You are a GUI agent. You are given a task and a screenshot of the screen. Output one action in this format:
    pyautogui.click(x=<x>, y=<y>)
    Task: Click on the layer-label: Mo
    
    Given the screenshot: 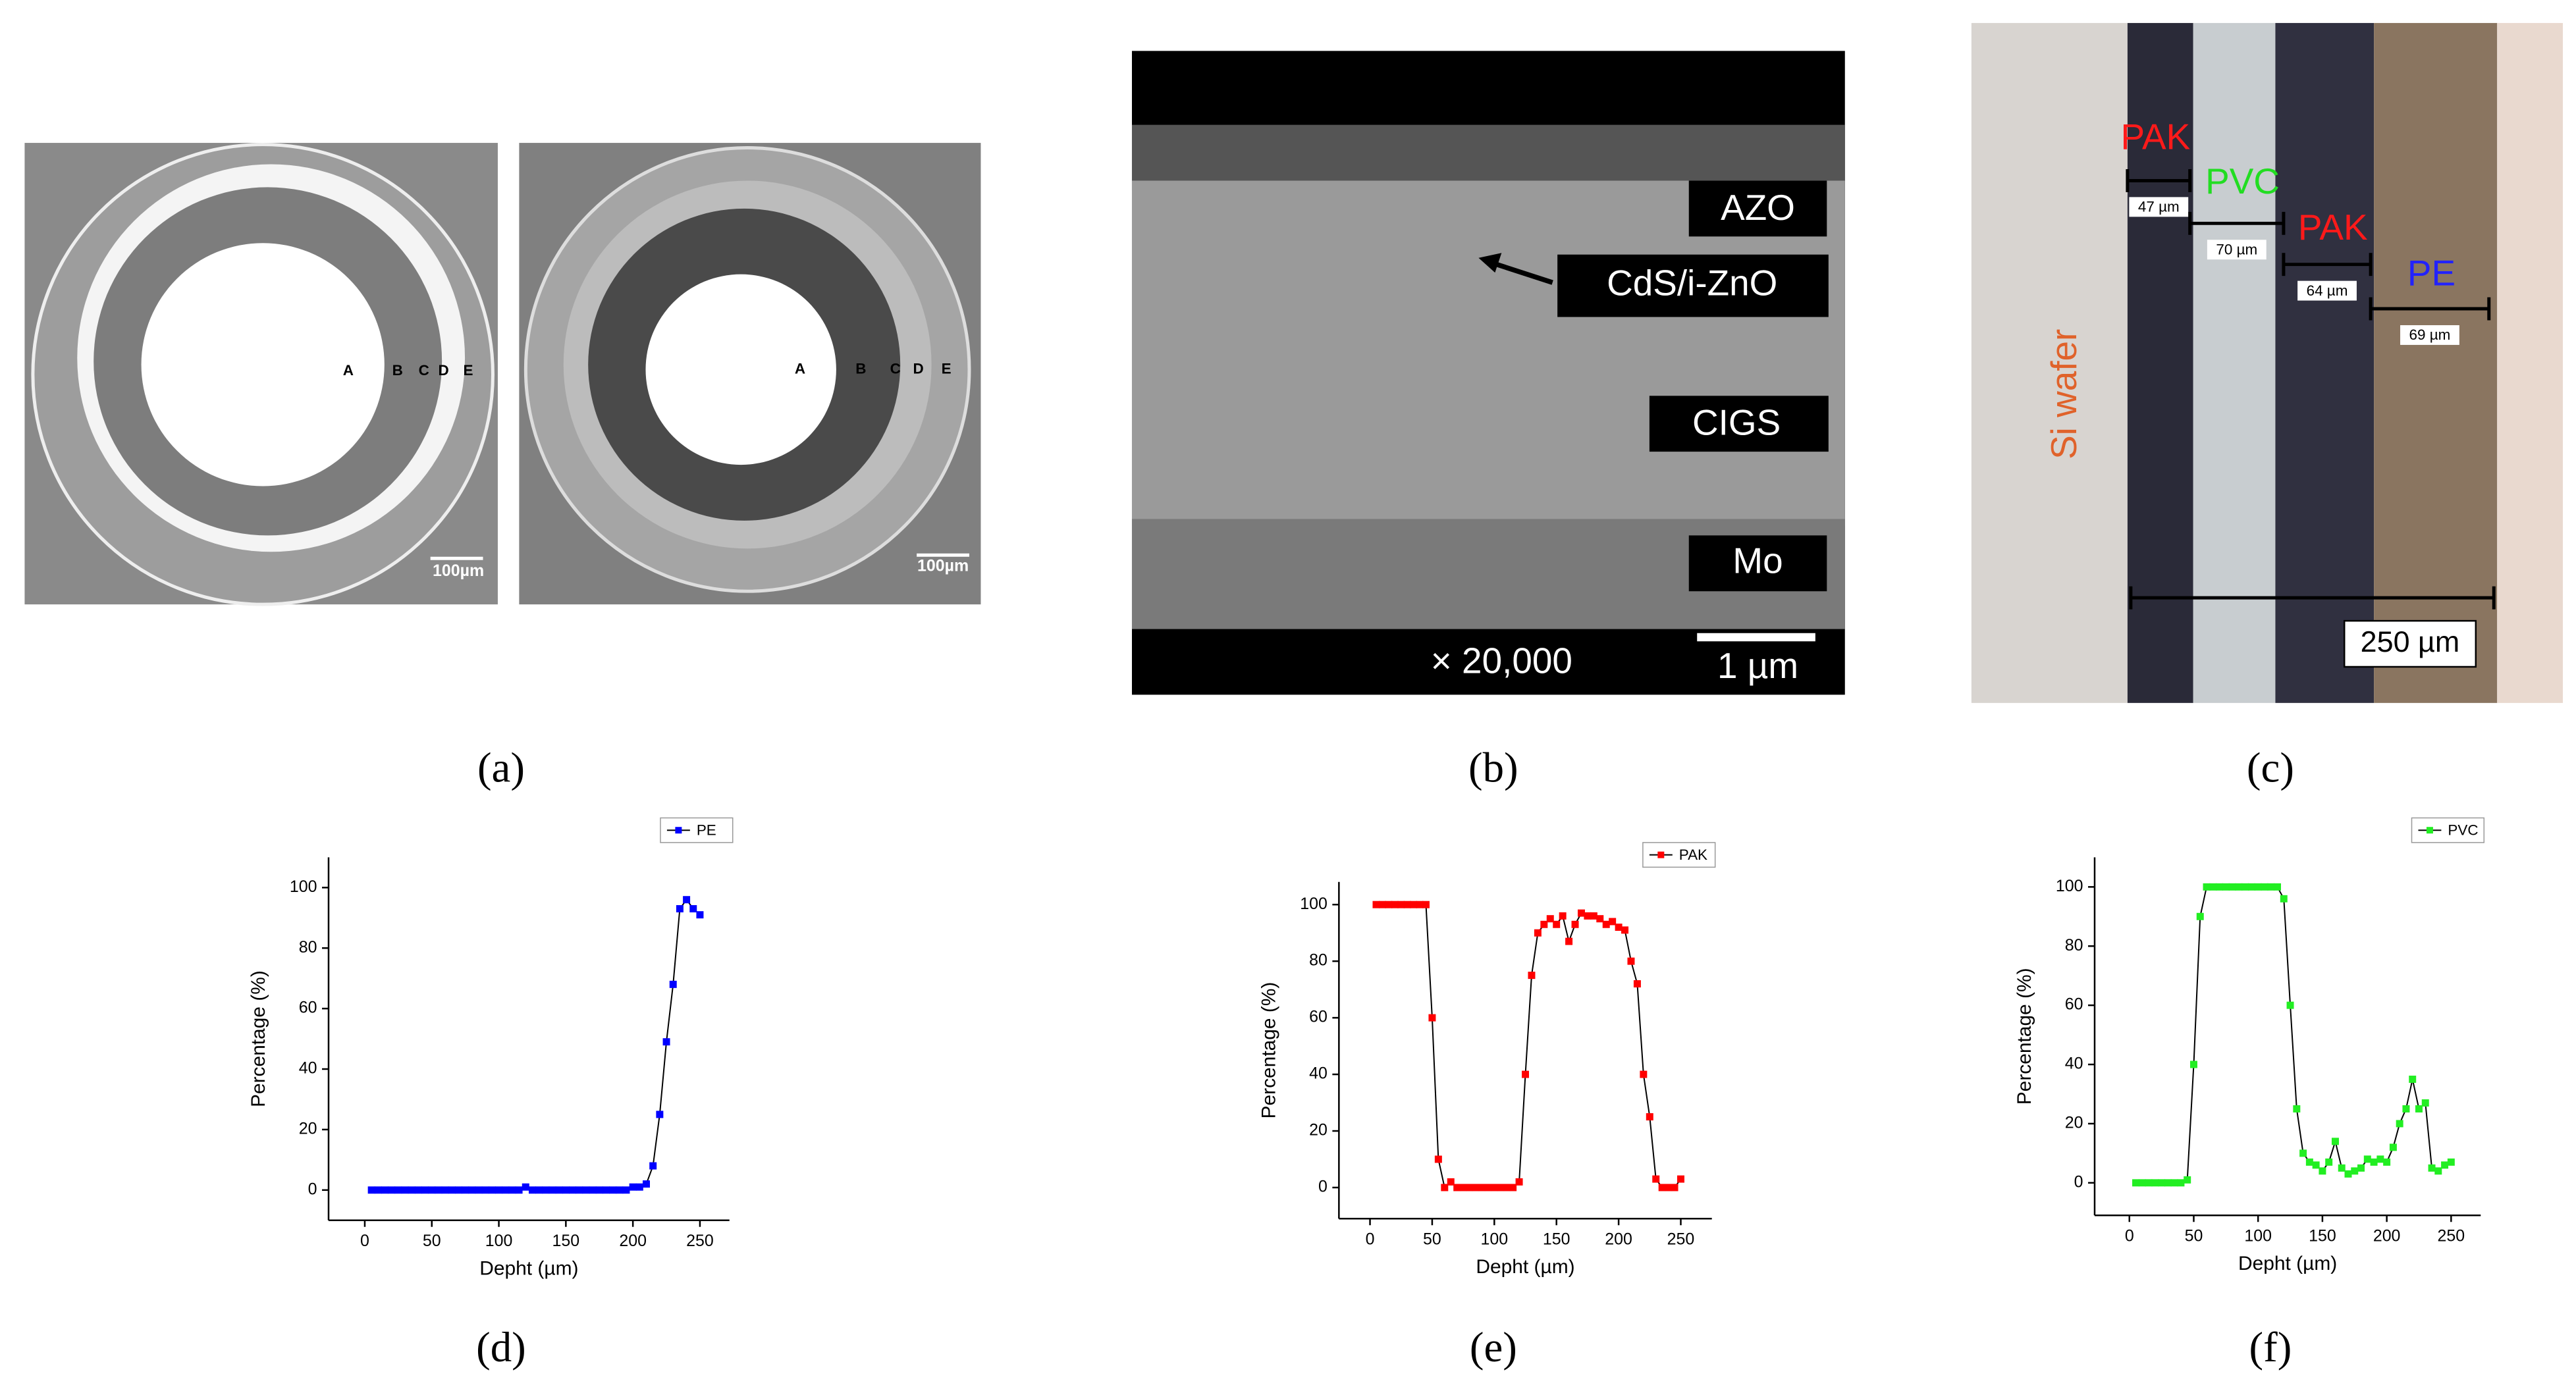 What is the action you would take?
    pyautogui.click(x=1757, y=560)
    